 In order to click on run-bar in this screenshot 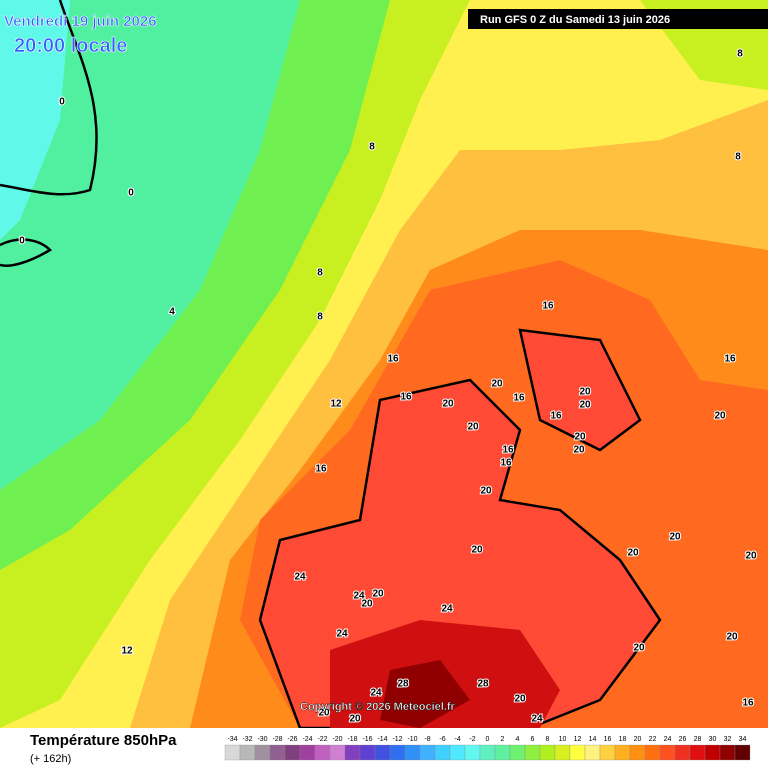, I will do `click(618, 19)`.